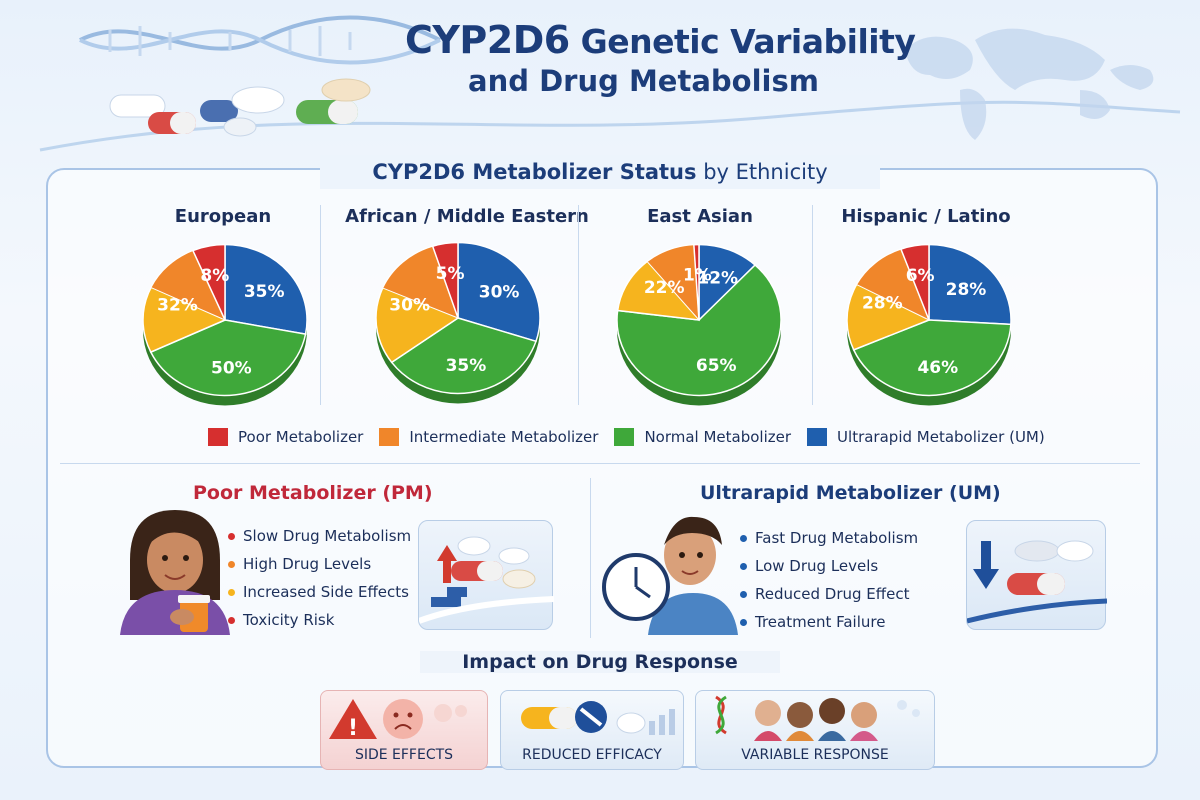  I want to click on page-subtitle: and Drug Metabolism, so click(643, 81).